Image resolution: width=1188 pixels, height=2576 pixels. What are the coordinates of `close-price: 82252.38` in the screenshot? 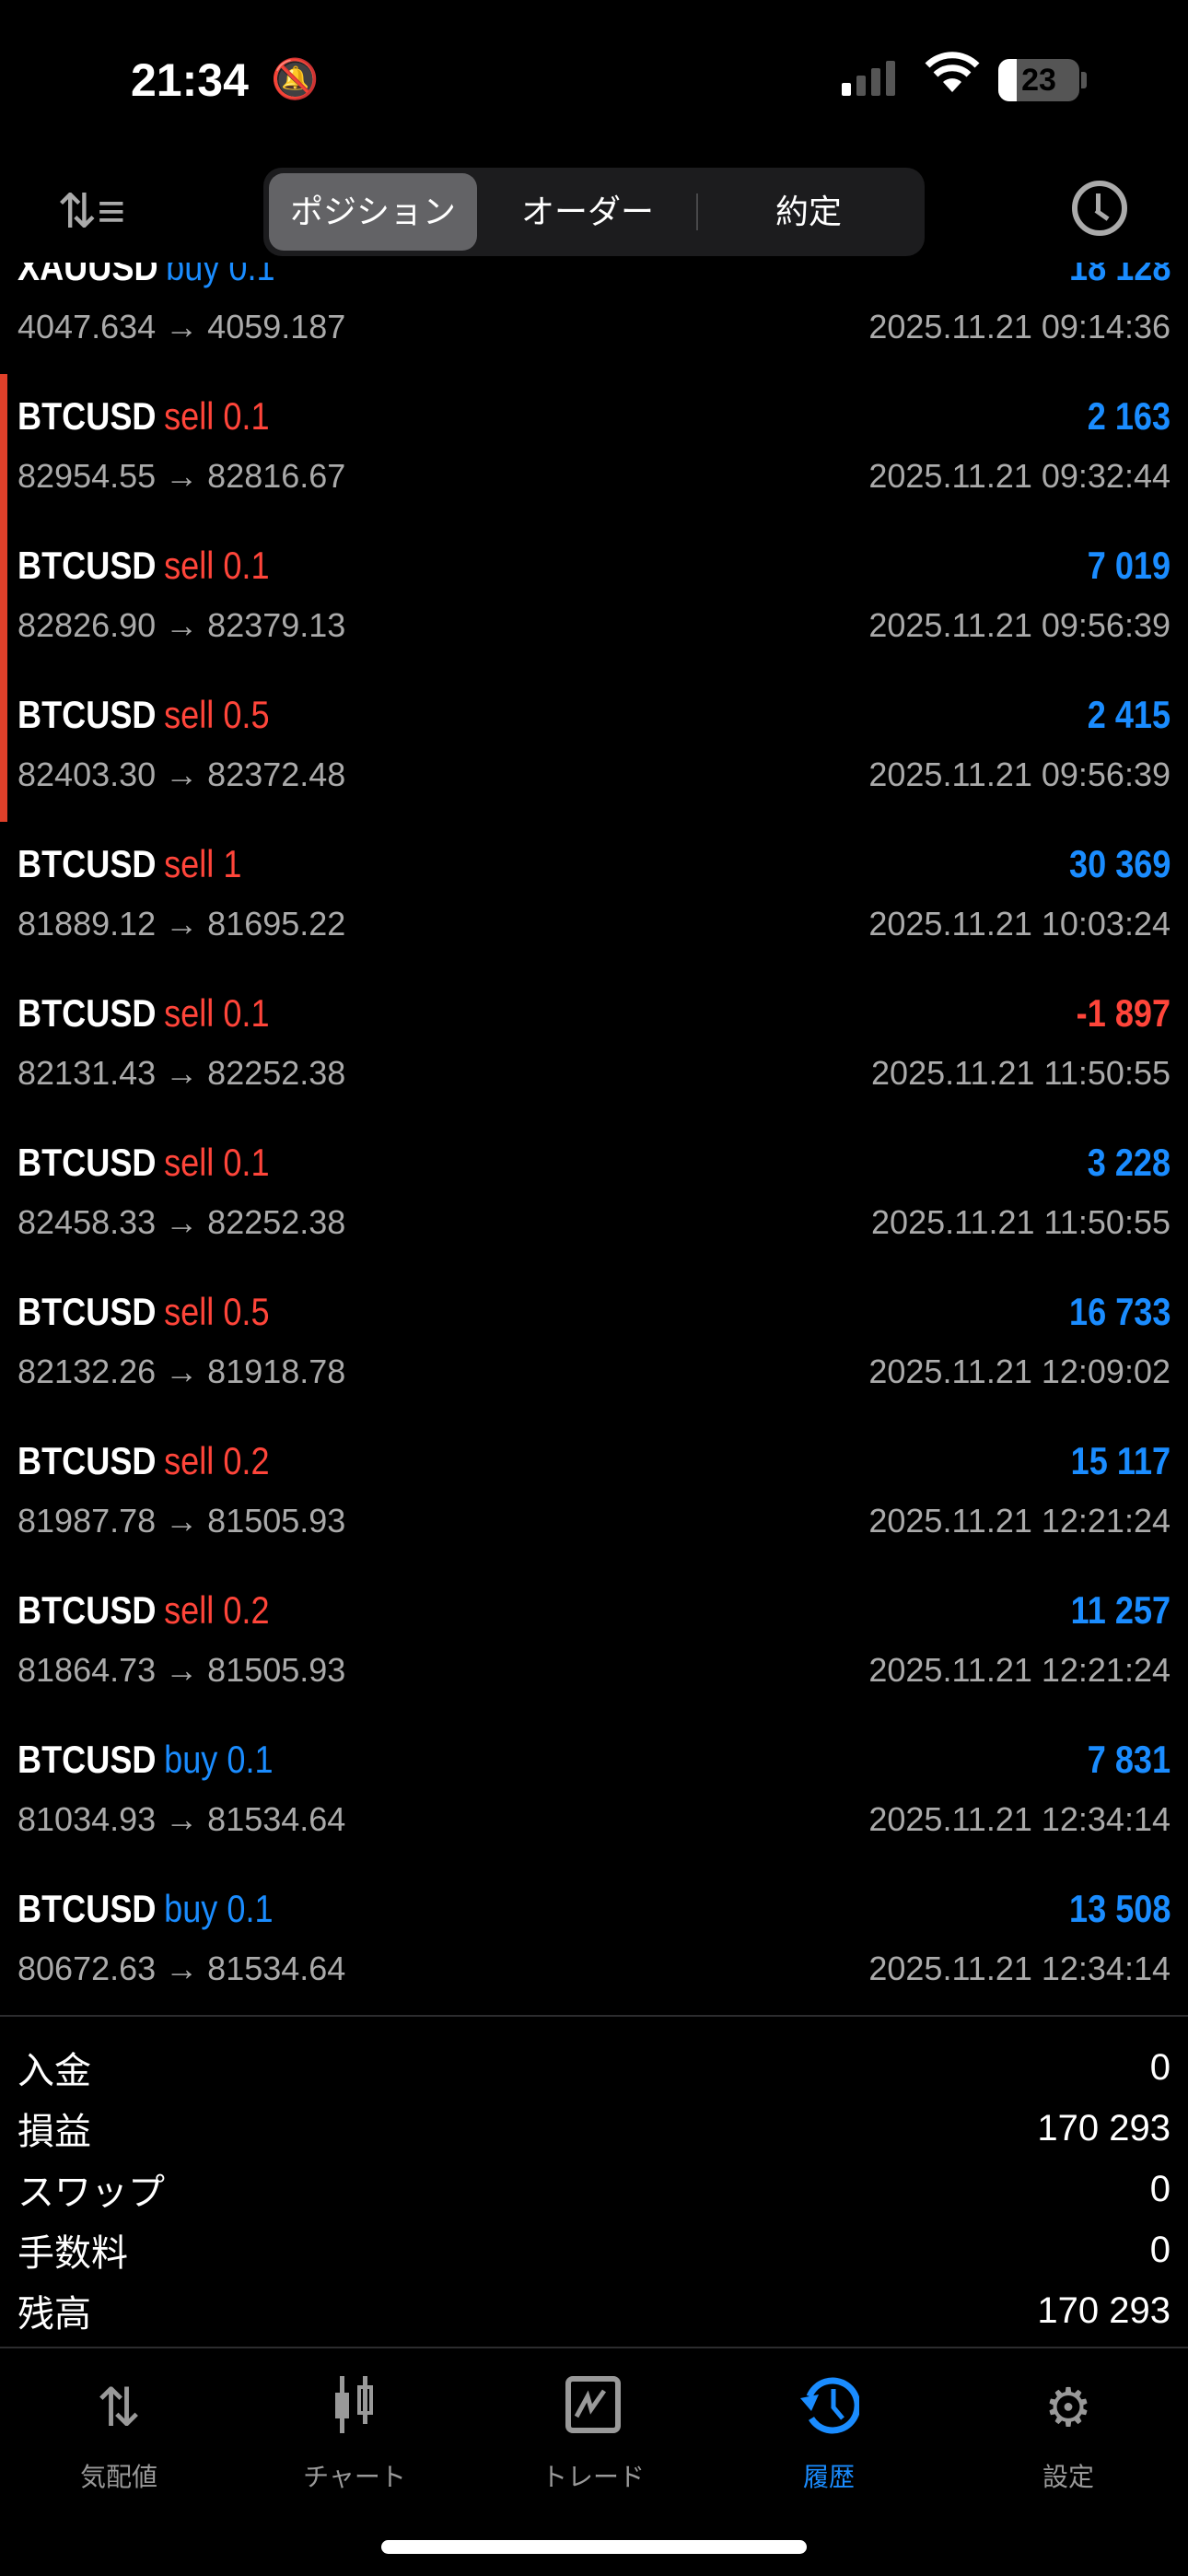 It's located at (276, 1222).